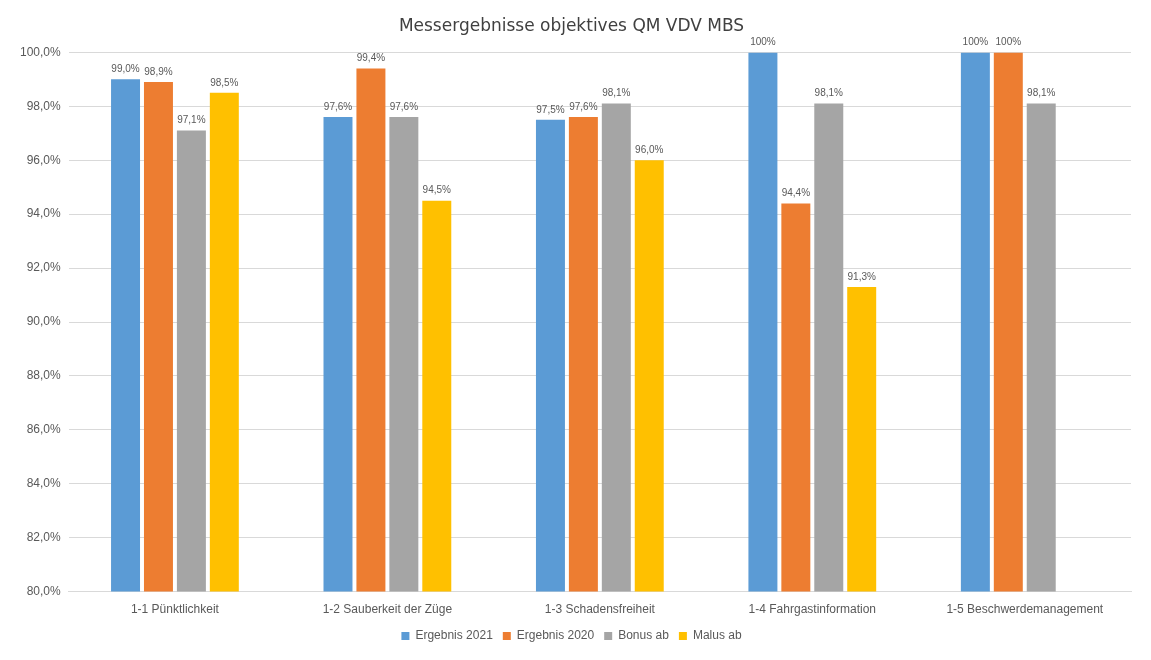 The width and height of the screenshot is (1151, 660). Describe the element at coordinates (437, 190) in the screenshot. I see `data-label: 94,5%` at that location.